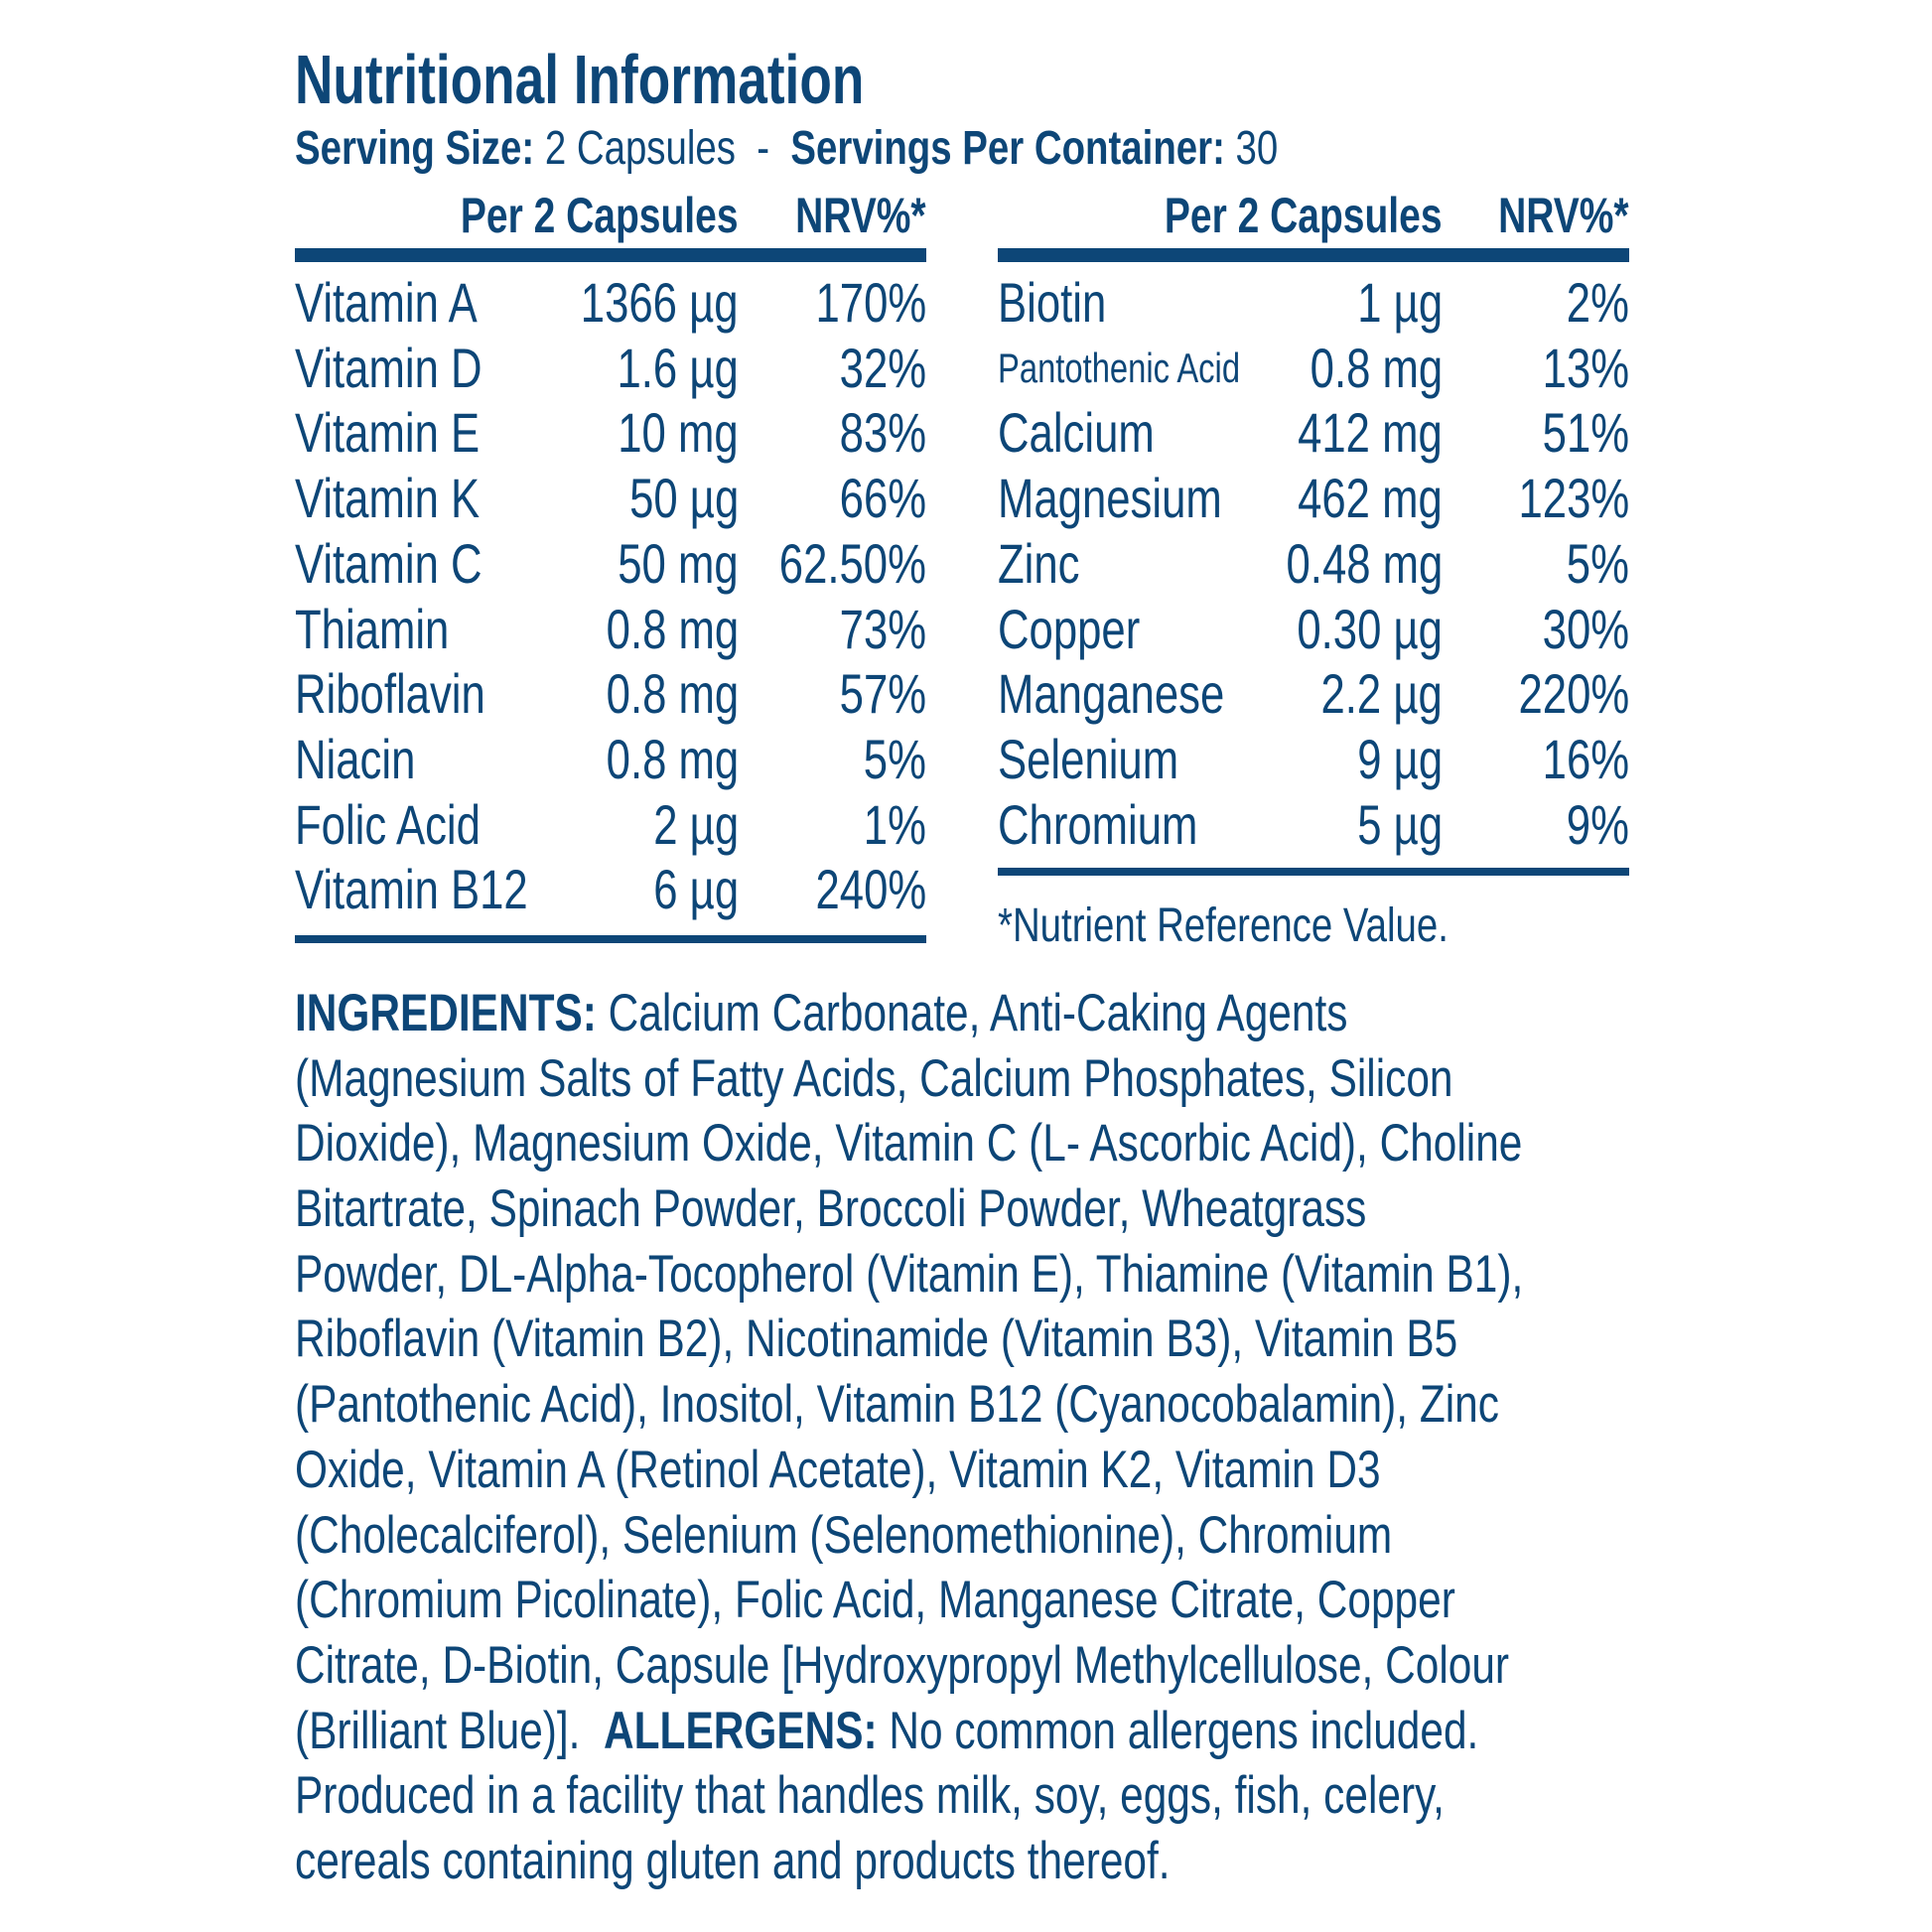 Image resolution: width=1932 pixels, height=1932 pixels. Describe the element at coordinates (1573, 694) in the screenshot. I see `nutrient-nrv-text: 220%` at that location.